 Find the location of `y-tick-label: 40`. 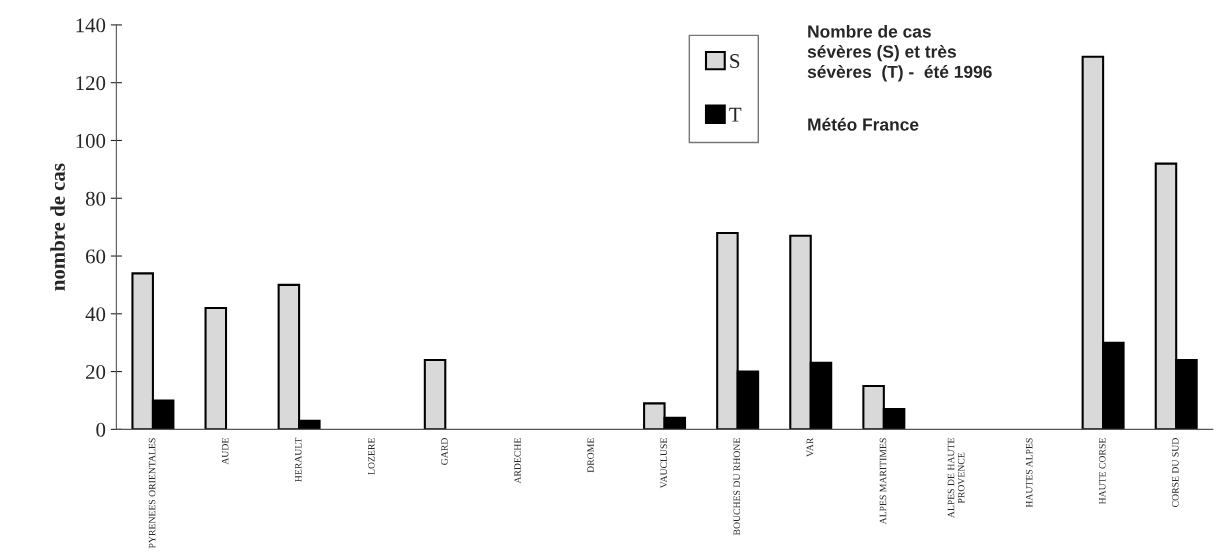

y-tick-label: 40 is located at coordinates (95, 314).